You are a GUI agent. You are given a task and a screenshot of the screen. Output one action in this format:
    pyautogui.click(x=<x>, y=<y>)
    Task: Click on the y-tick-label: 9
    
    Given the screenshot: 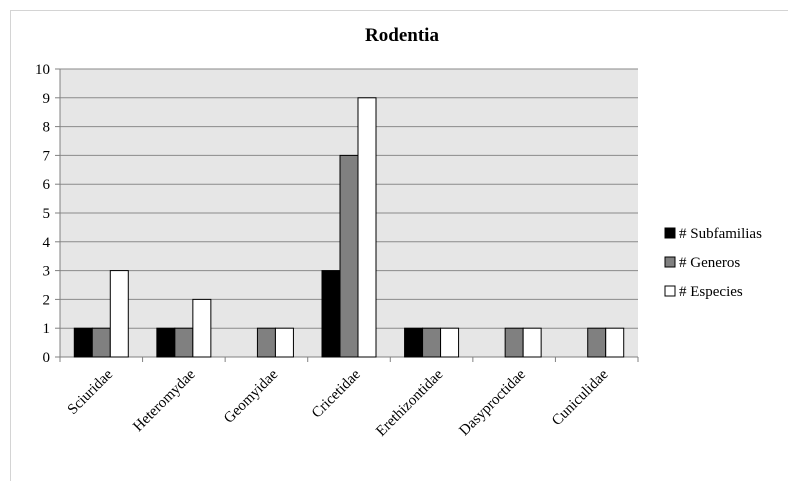 What is the action you would take?
    pyautogui.click(x=47, y=99)
    